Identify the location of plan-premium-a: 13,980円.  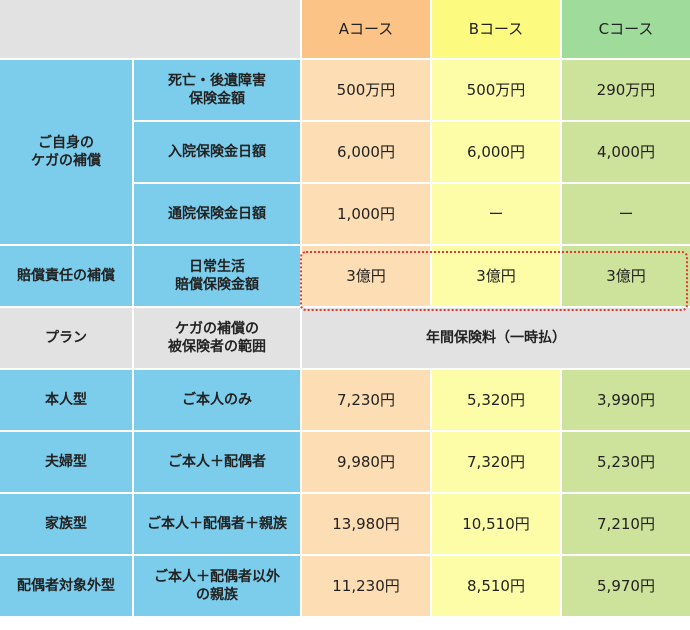
(366, 524).